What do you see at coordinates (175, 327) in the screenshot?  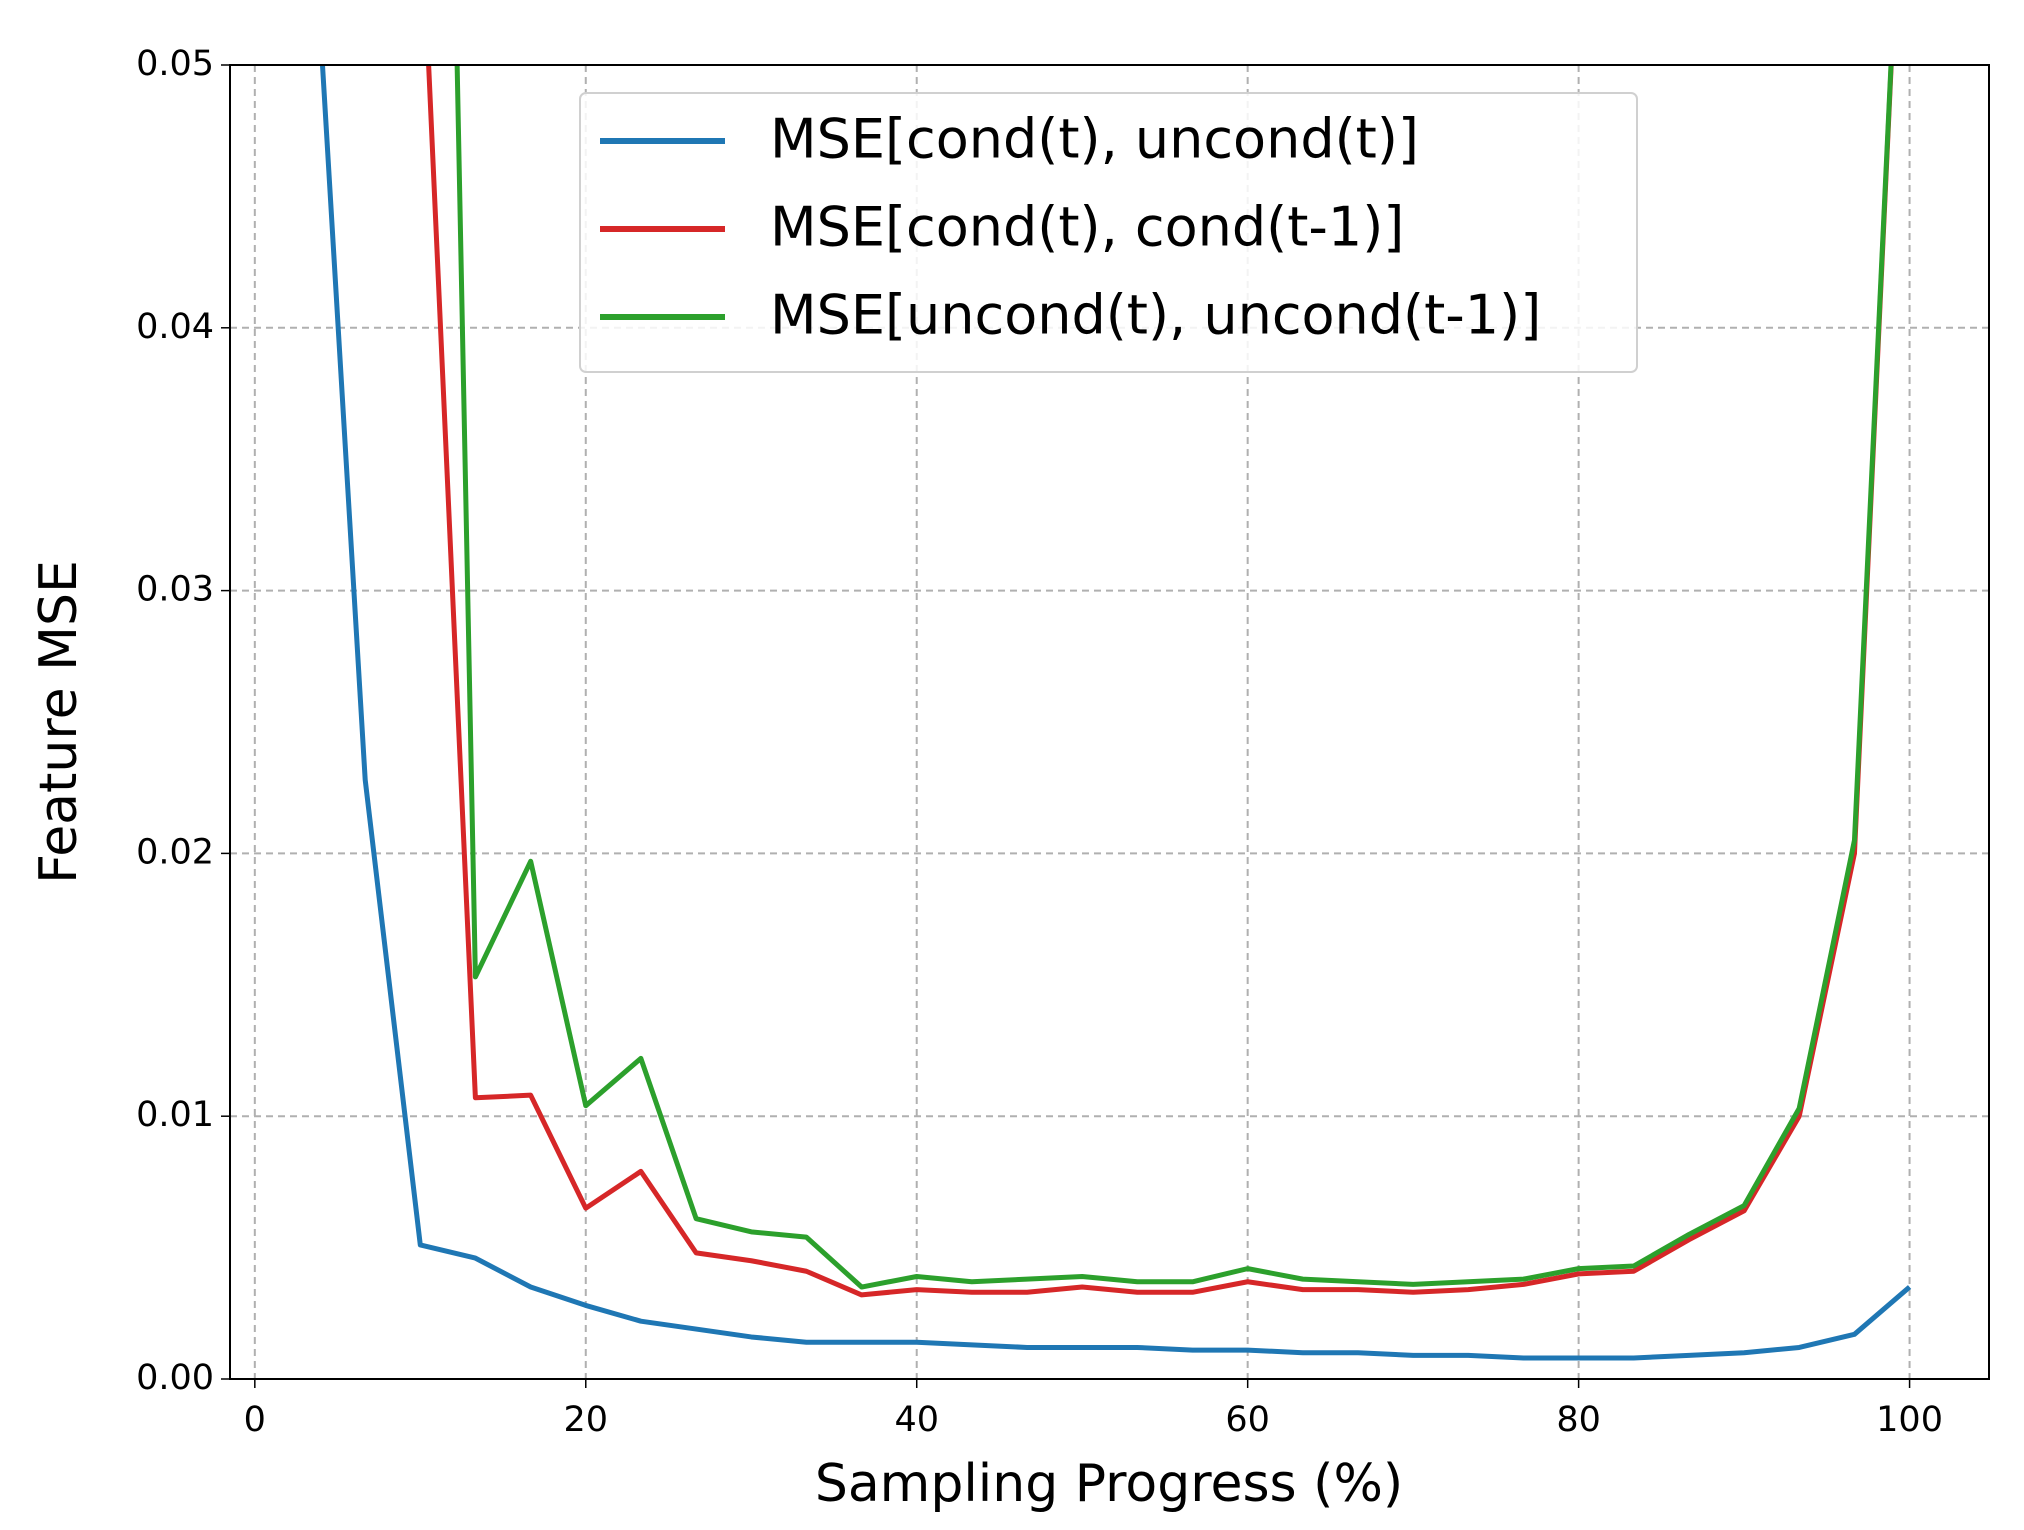 I see `y-tick-label: 0.04` at bounding box center [175, 327].